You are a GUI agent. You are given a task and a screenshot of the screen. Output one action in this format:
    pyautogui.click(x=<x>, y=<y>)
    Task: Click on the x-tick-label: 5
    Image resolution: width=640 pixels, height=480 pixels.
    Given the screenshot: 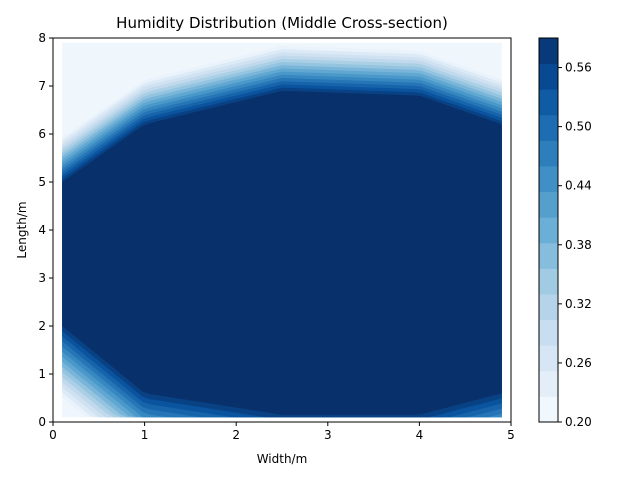 What is the action you would take?
    pyautogui.click(x=511, y=435)
    